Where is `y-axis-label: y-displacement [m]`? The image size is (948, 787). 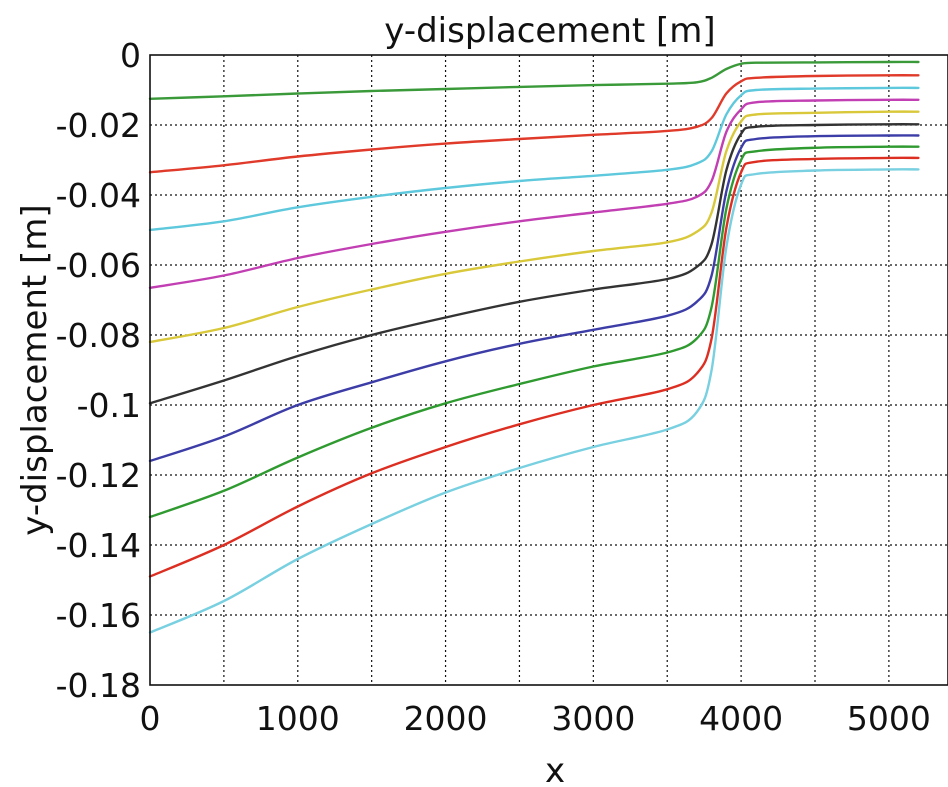
y-axis-label: y-displacement [m] is located at coordinates (35, 369).